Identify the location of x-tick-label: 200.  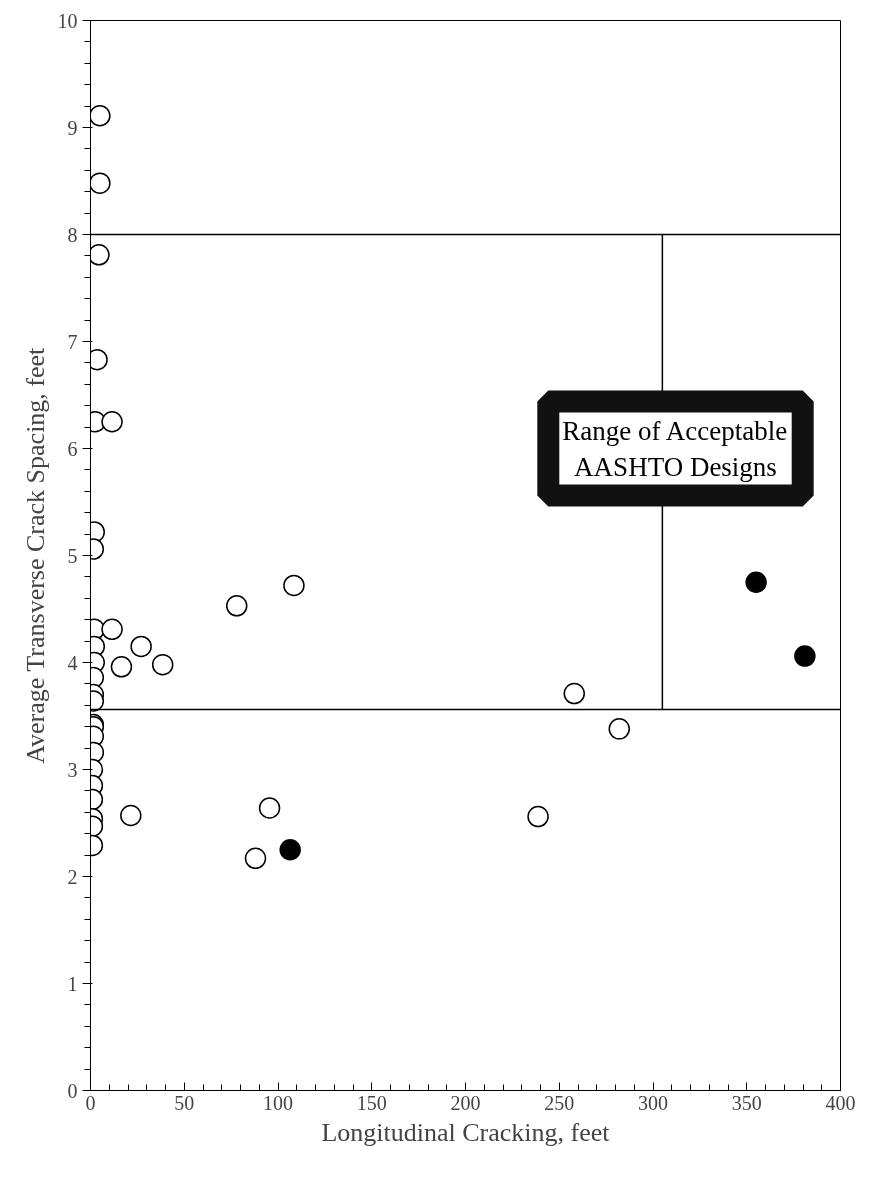
(465, 1102).